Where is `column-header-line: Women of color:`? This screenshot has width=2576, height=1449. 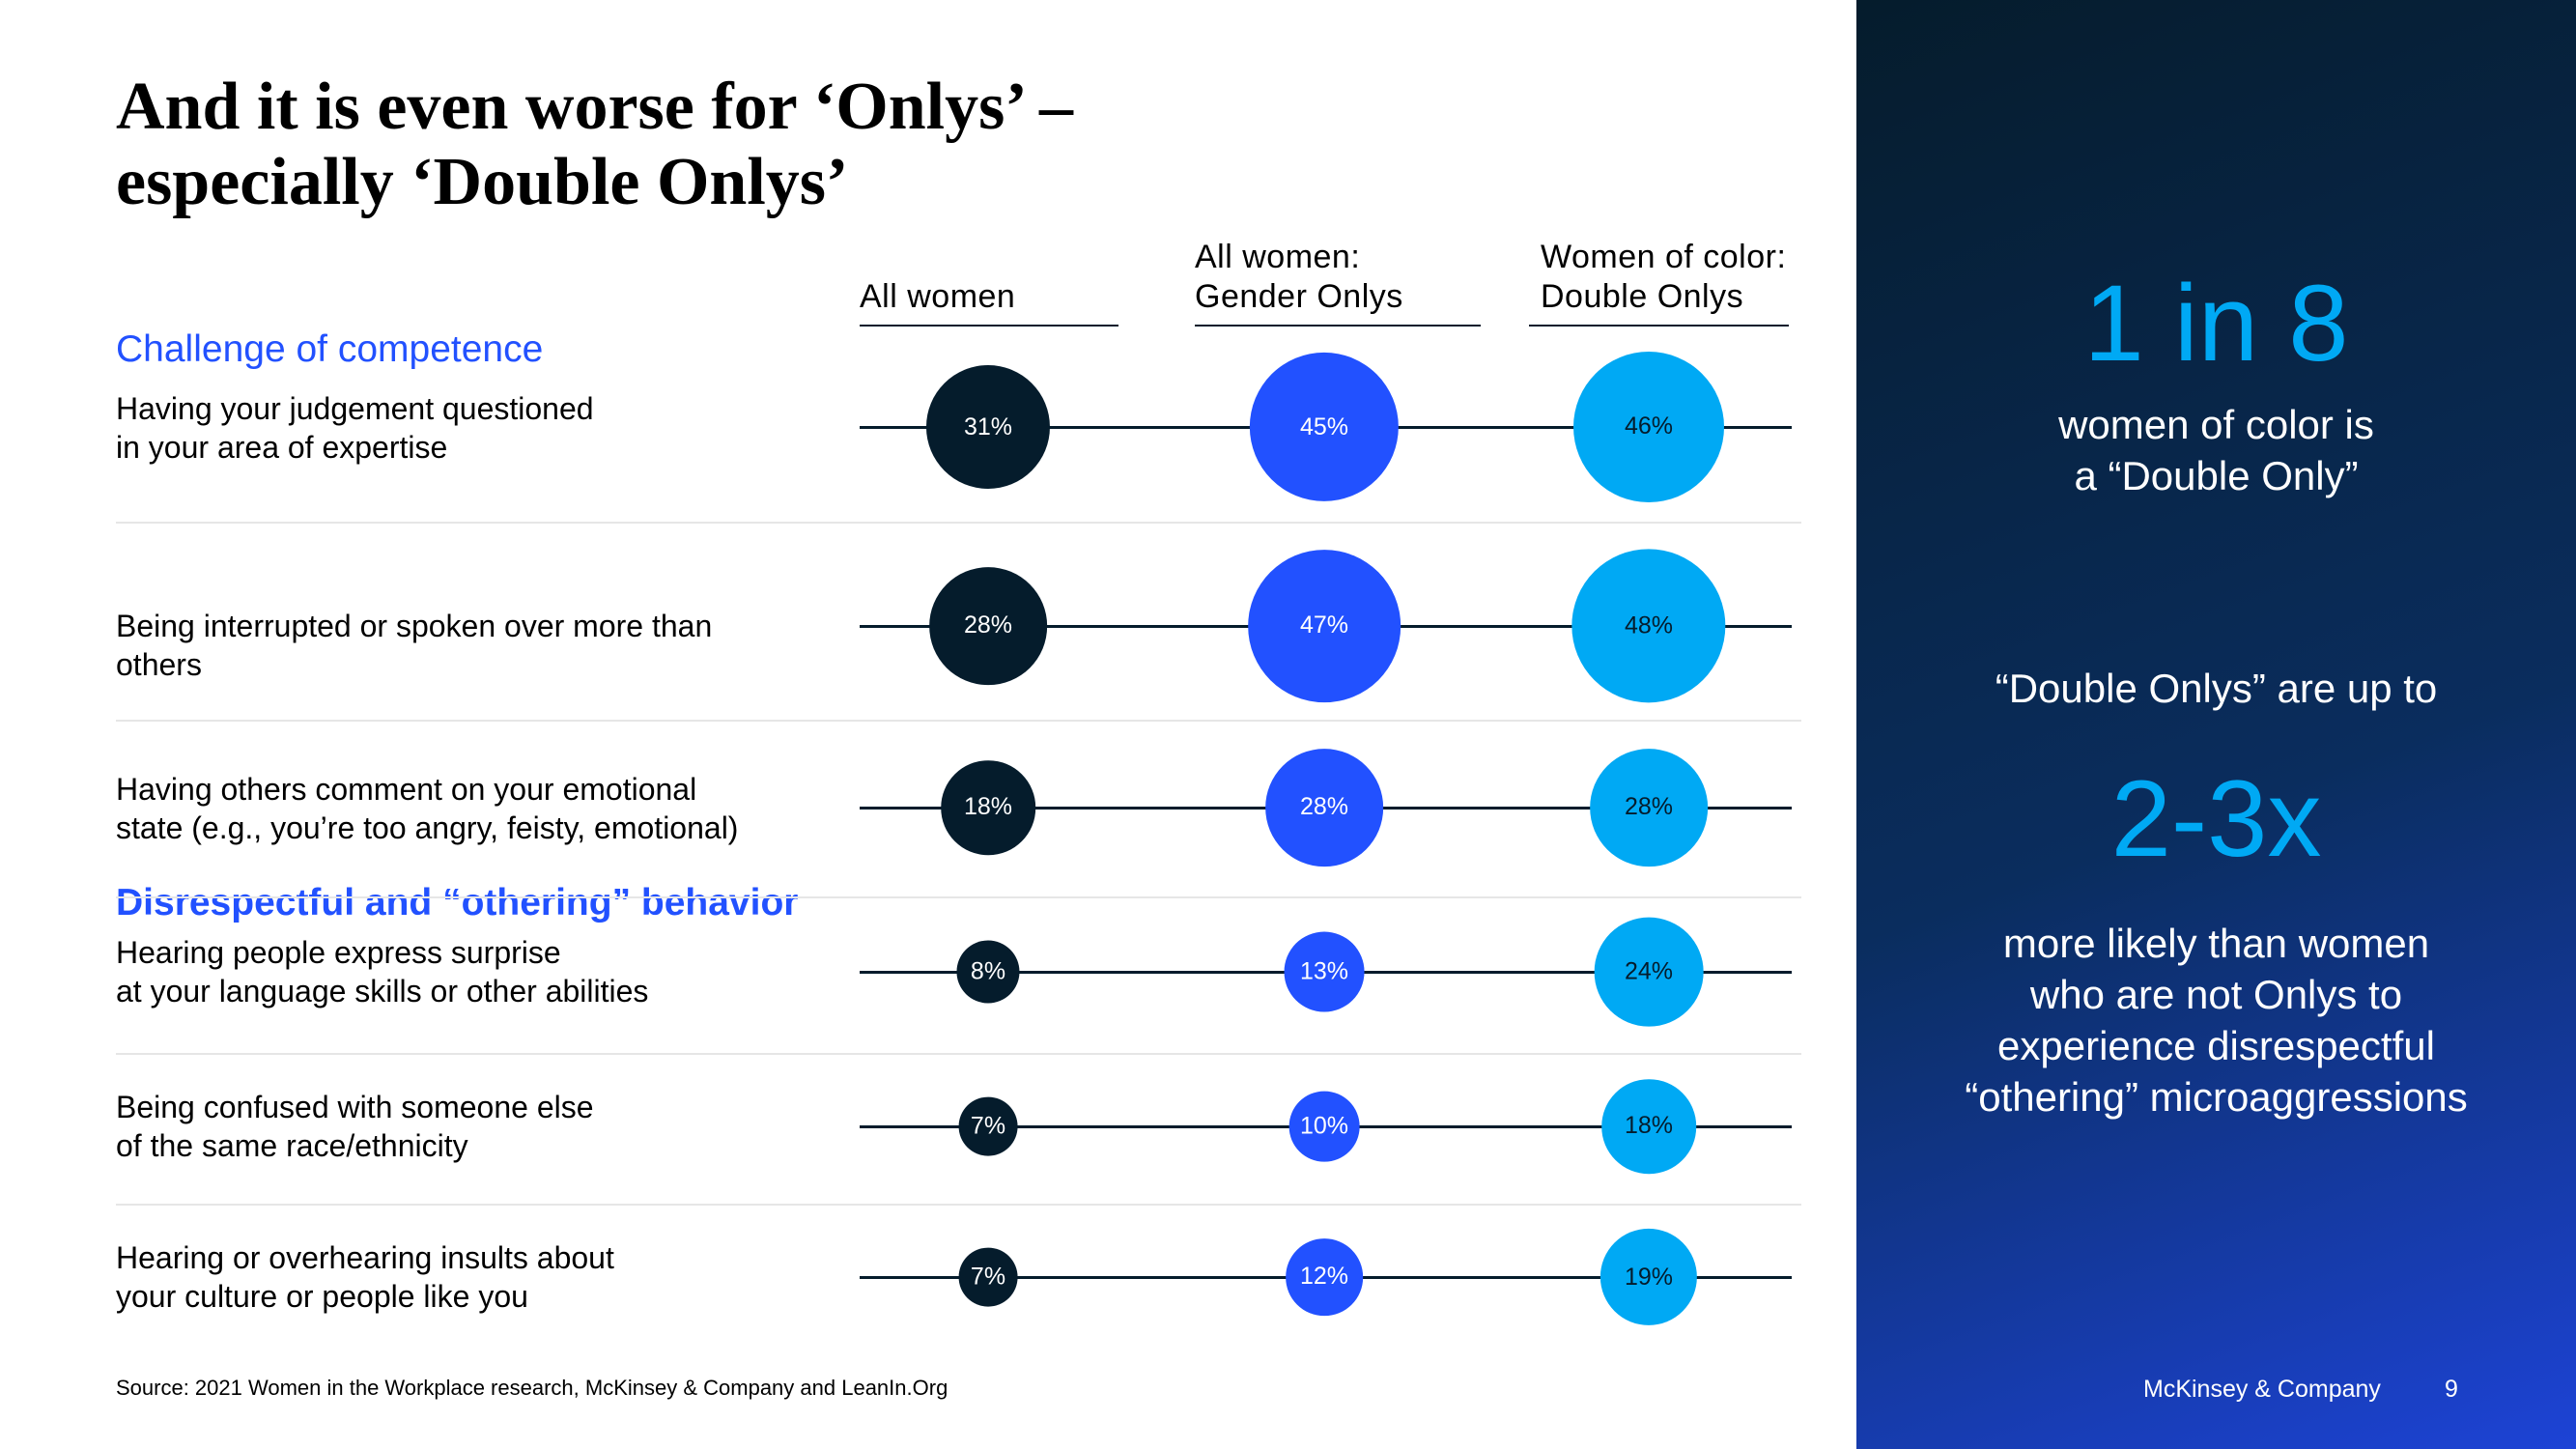
column-header-line: Women of color: is located at coordinates (1664, 257).